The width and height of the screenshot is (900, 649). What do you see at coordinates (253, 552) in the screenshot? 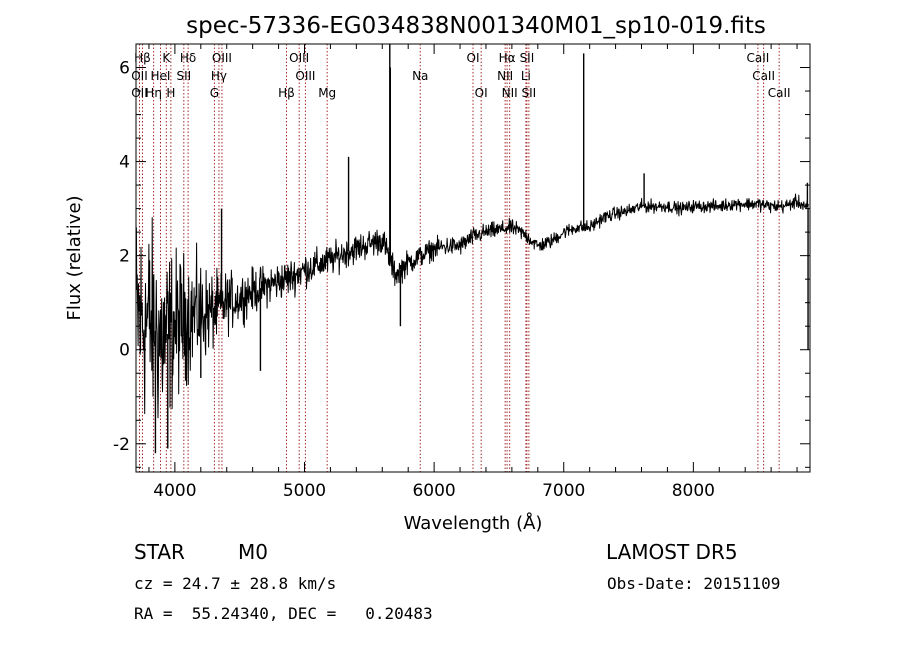
I see `object-subclass: M0` at bounding box center [253, 552].